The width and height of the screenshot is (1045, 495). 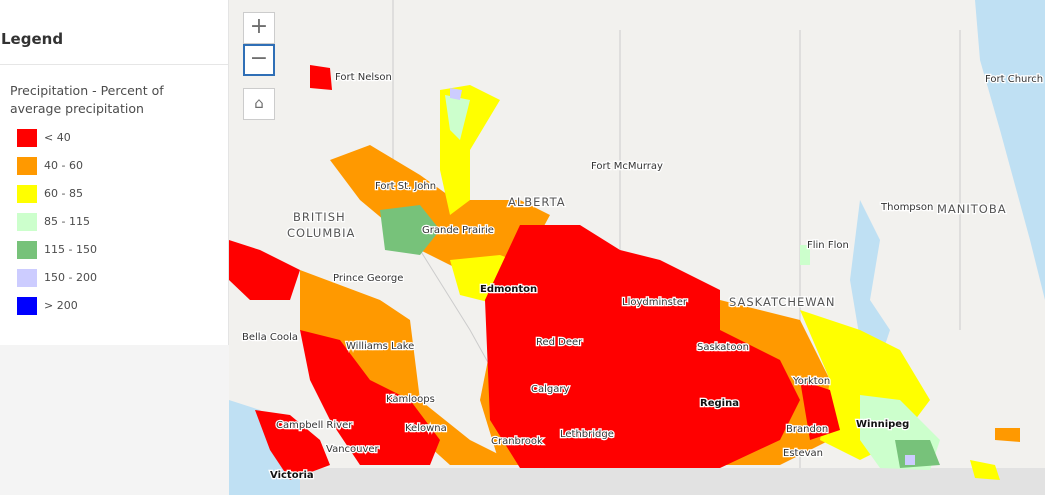 What do you see at coordinates (405, 186) in the screenshot?
I see `place-label: Fort St. John` at bounding box center [405, 186].